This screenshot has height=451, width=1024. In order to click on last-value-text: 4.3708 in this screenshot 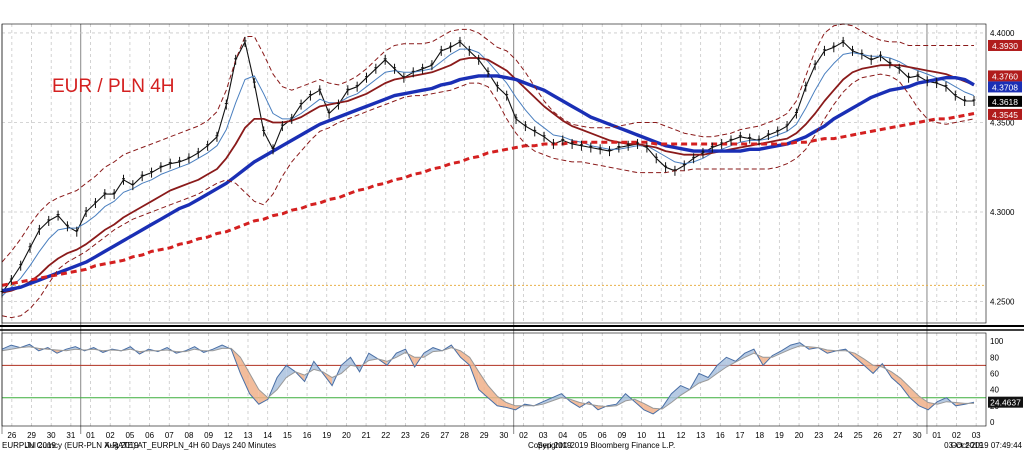, I will do `click(1005, 87)`.